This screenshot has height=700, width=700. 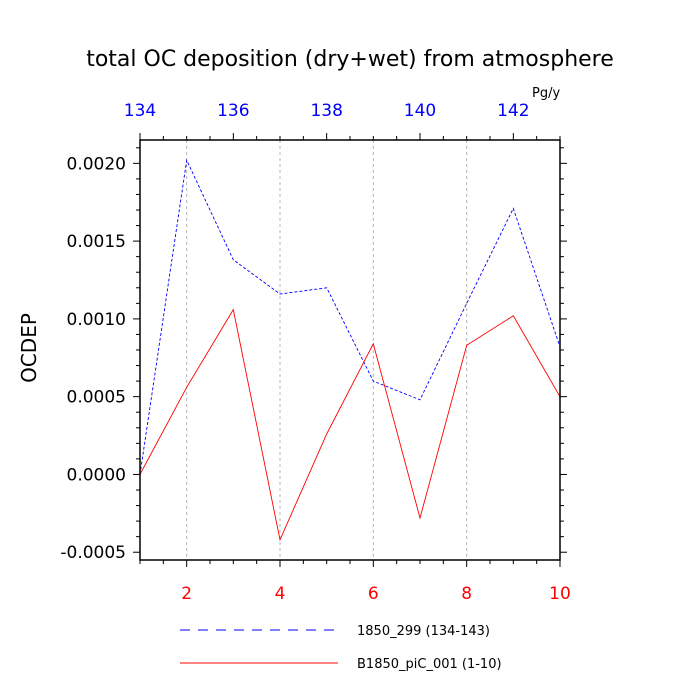 I want to click on bottom-tick-label-1: 4, so click(x=280, y=594).